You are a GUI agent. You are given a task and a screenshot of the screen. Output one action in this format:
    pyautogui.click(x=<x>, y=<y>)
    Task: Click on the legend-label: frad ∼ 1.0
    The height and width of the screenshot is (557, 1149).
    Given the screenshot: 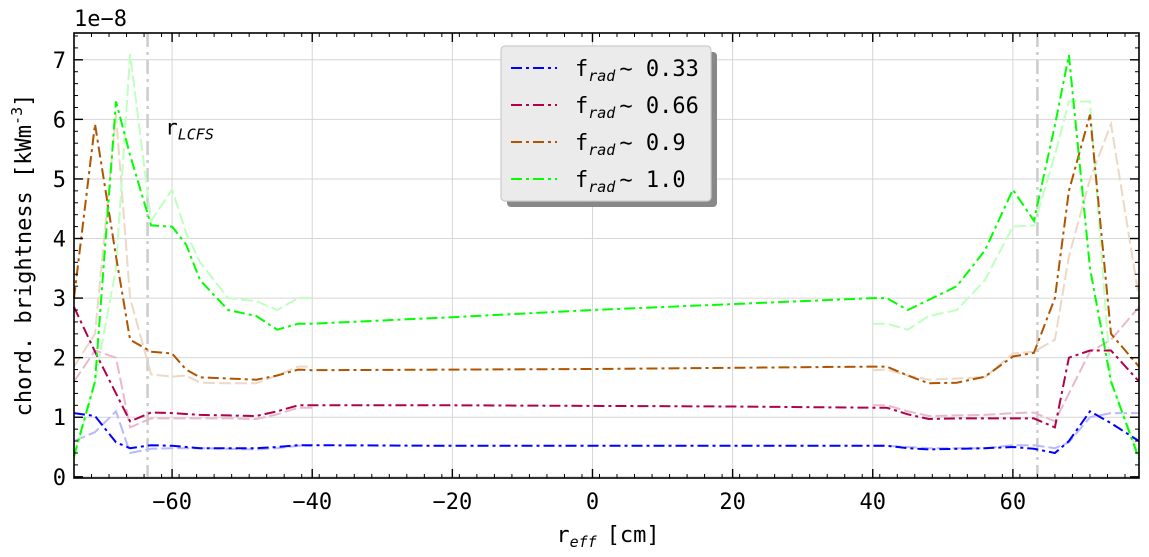 What is the action you would take?
    pyautogui.click(x=630, y=182)
    